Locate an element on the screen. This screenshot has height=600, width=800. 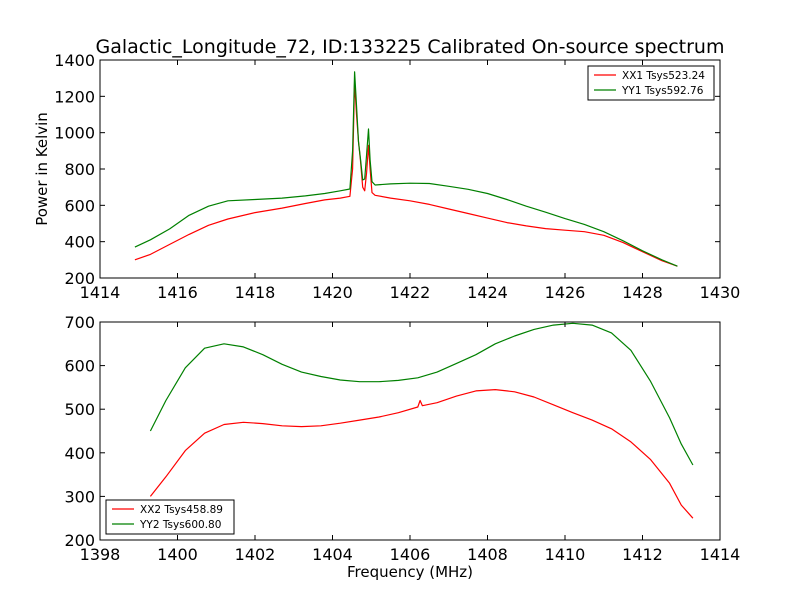
x-tick-label: 1418 is located at coordinates (255, 292).